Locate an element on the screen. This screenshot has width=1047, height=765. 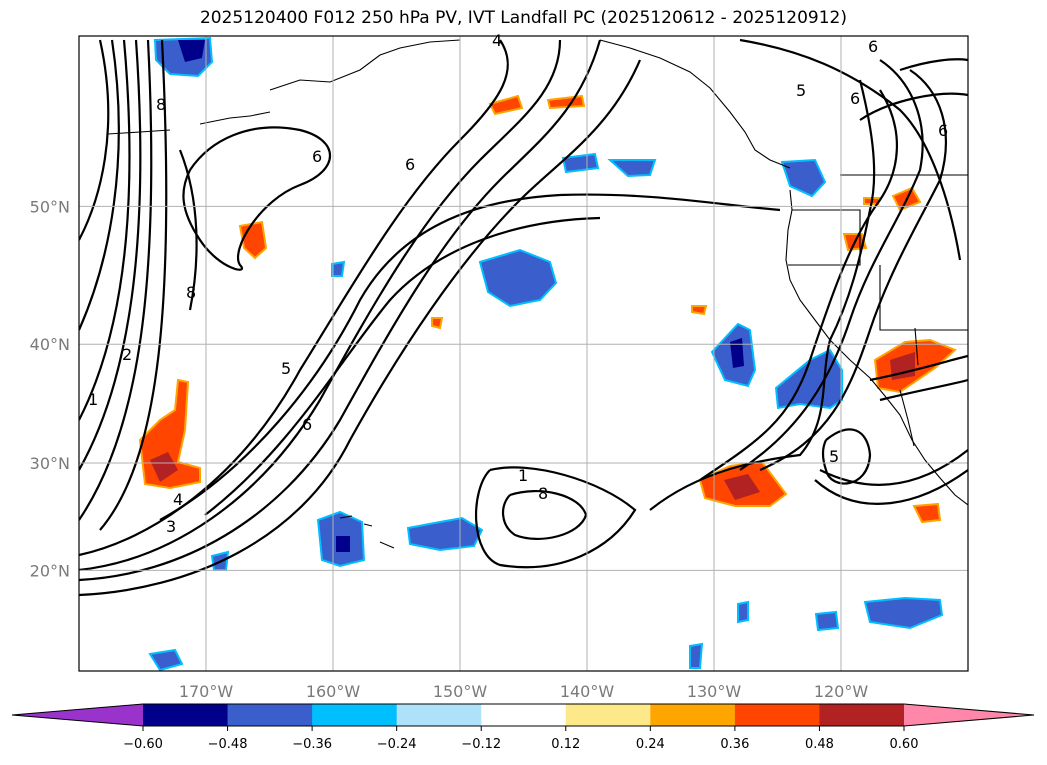
colorbar-tick-label: −0.36 is located at coordinates (312, 744).